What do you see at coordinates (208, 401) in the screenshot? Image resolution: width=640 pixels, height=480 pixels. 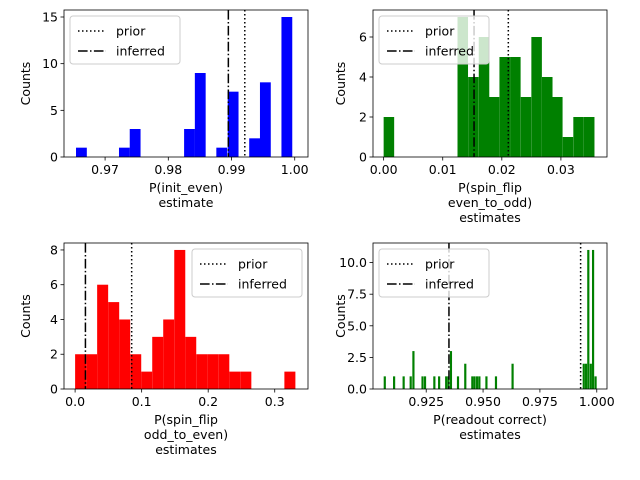 I see `x-tick-label: 0.2` at bounding box center [208, 401].